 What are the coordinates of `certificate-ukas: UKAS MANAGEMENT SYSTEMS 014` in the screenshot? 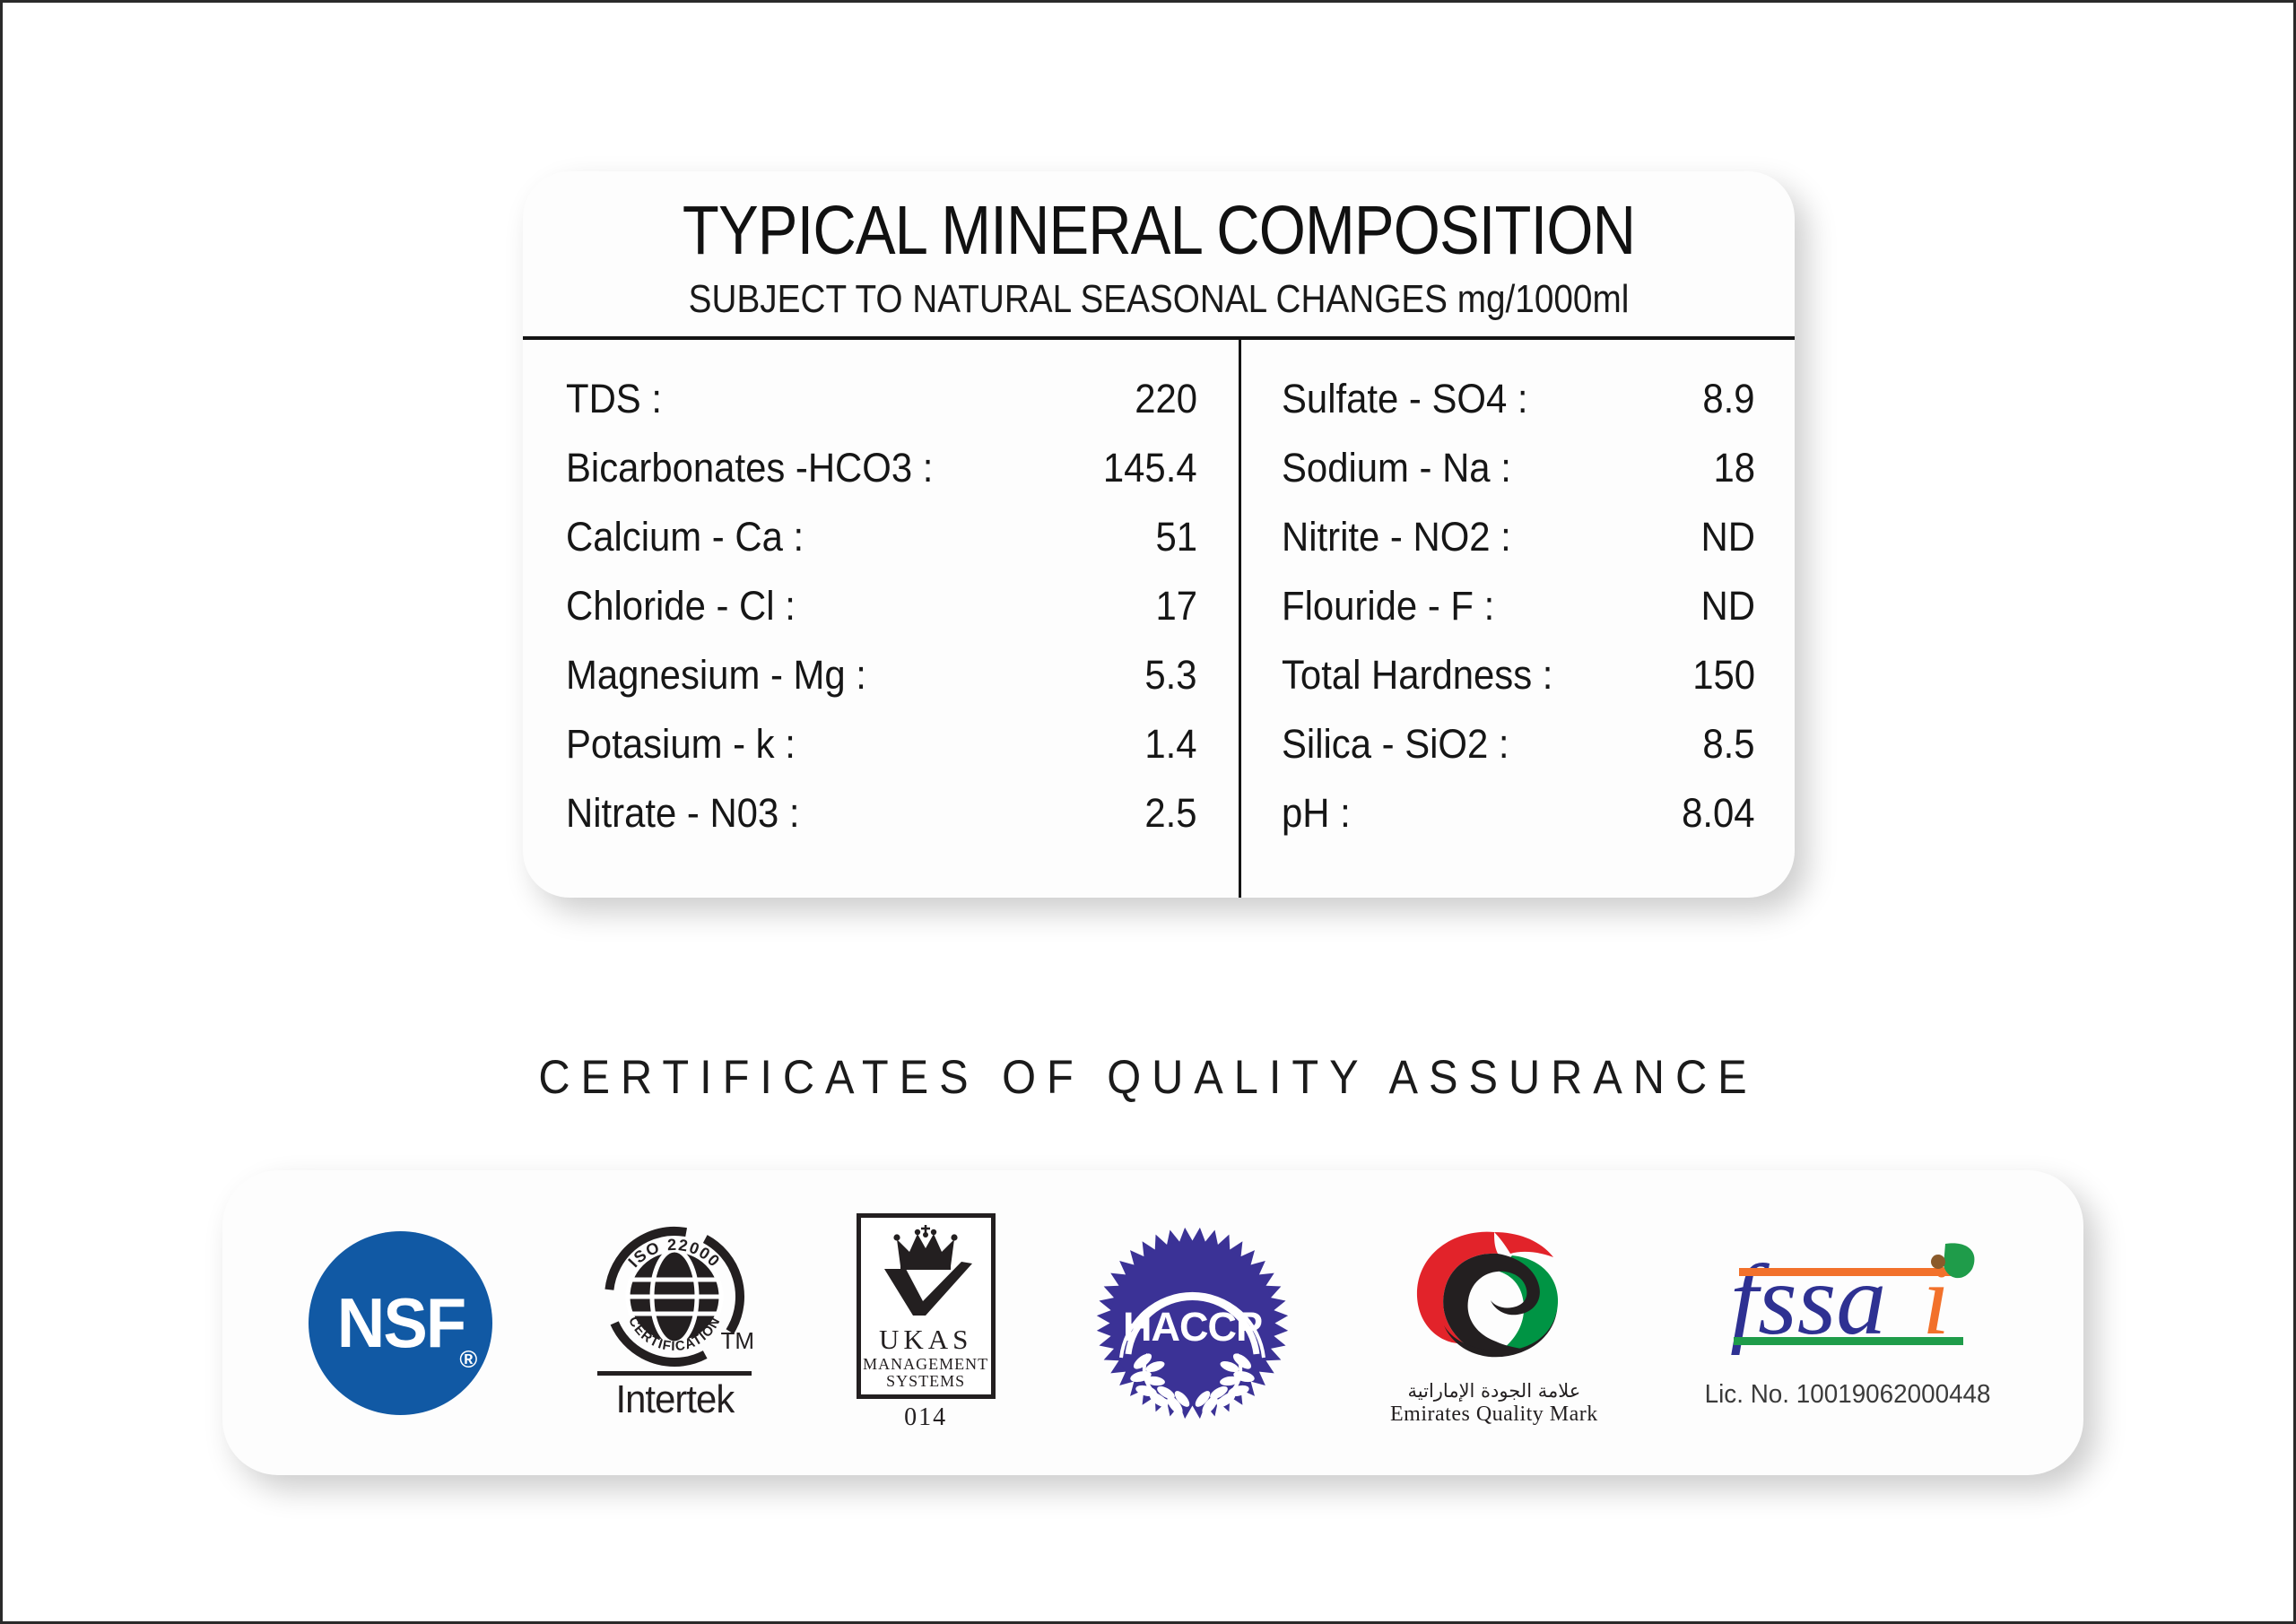 It's located at (926, 1322).